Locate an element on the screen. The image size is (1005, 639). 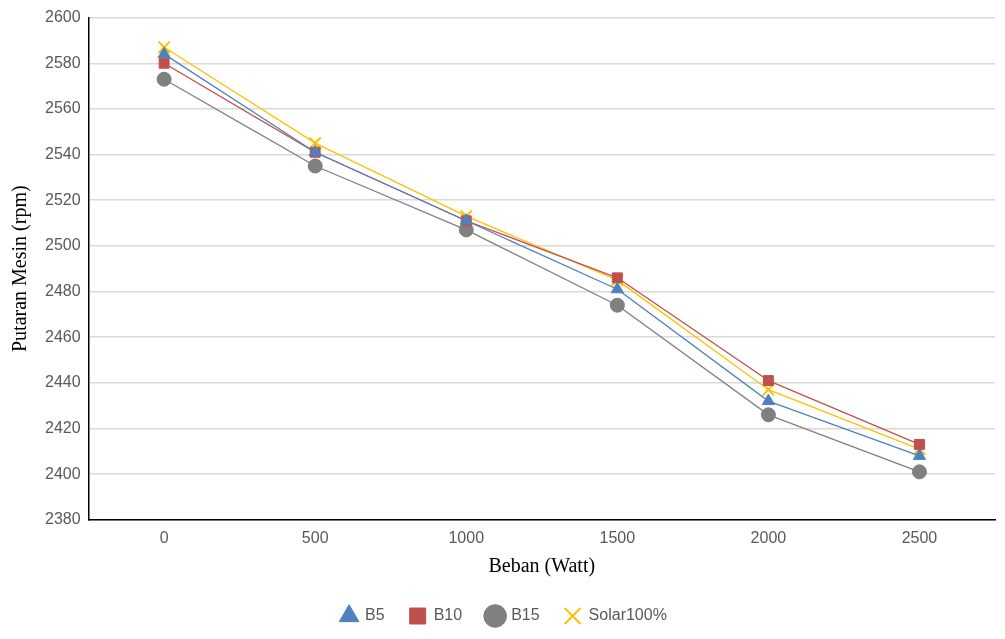
y-tick-label: 2500 is located at coordinates (63, 245).